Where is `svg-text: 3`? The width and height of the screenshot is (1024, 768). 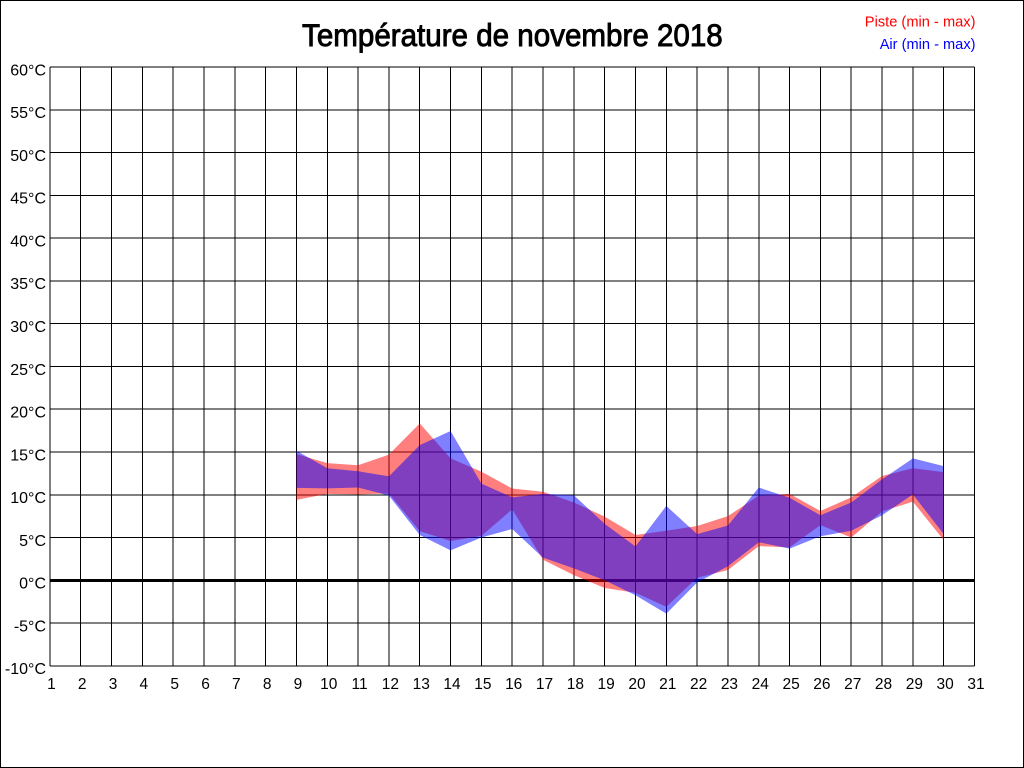
svg-text: 3 is located at coordinates (113, 684).